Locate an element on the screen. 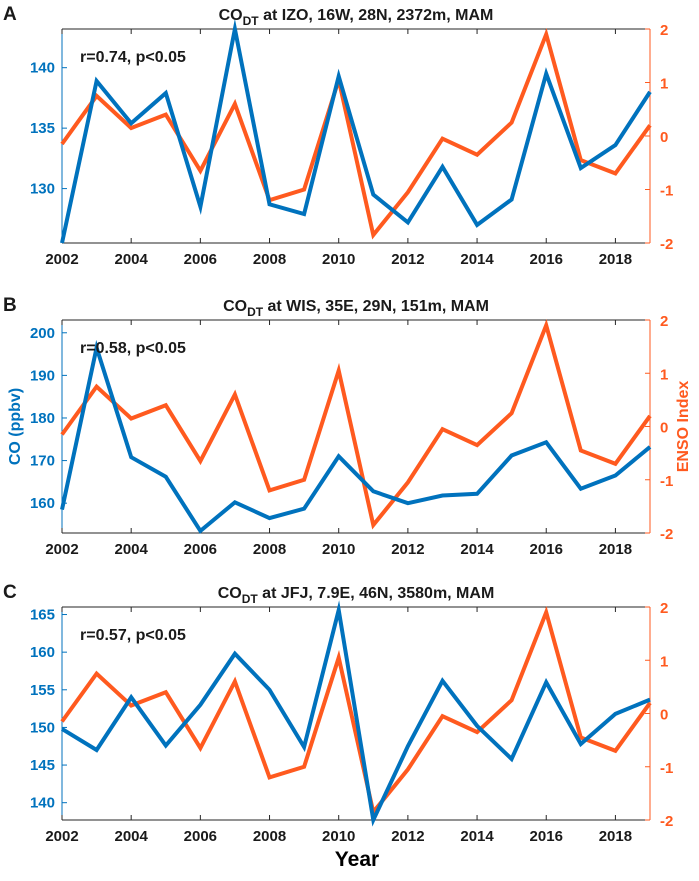  panel-title: CODT at JFJ, 7.9E, 46N, 3580m, MAM is located at coordinates (356, 595).